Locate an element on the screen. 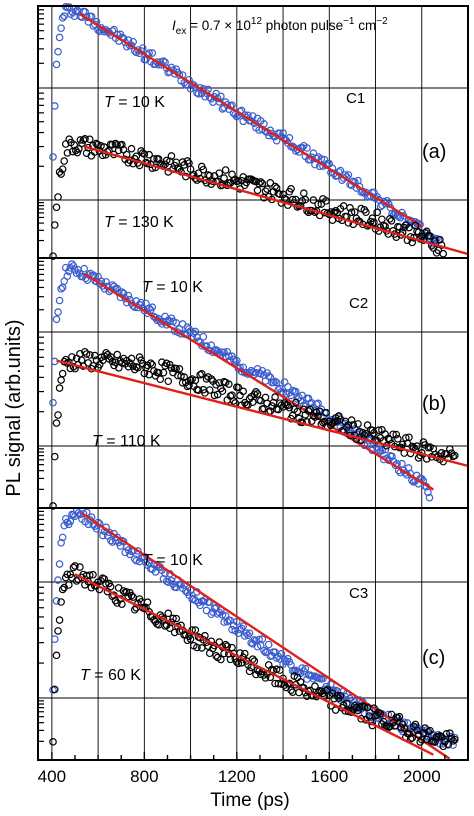  y-axis-title: PL signal (arb.units) is located at coordinates (14, 407).